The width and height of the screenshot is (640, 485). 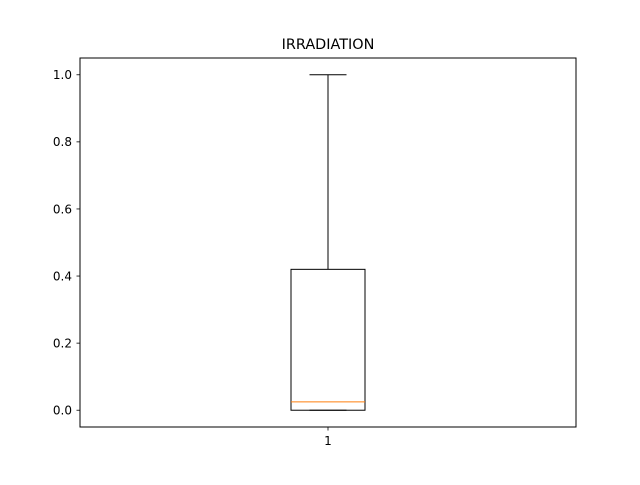 I want to click on y-tick-label: 0.8, so click(x=62, y=142).